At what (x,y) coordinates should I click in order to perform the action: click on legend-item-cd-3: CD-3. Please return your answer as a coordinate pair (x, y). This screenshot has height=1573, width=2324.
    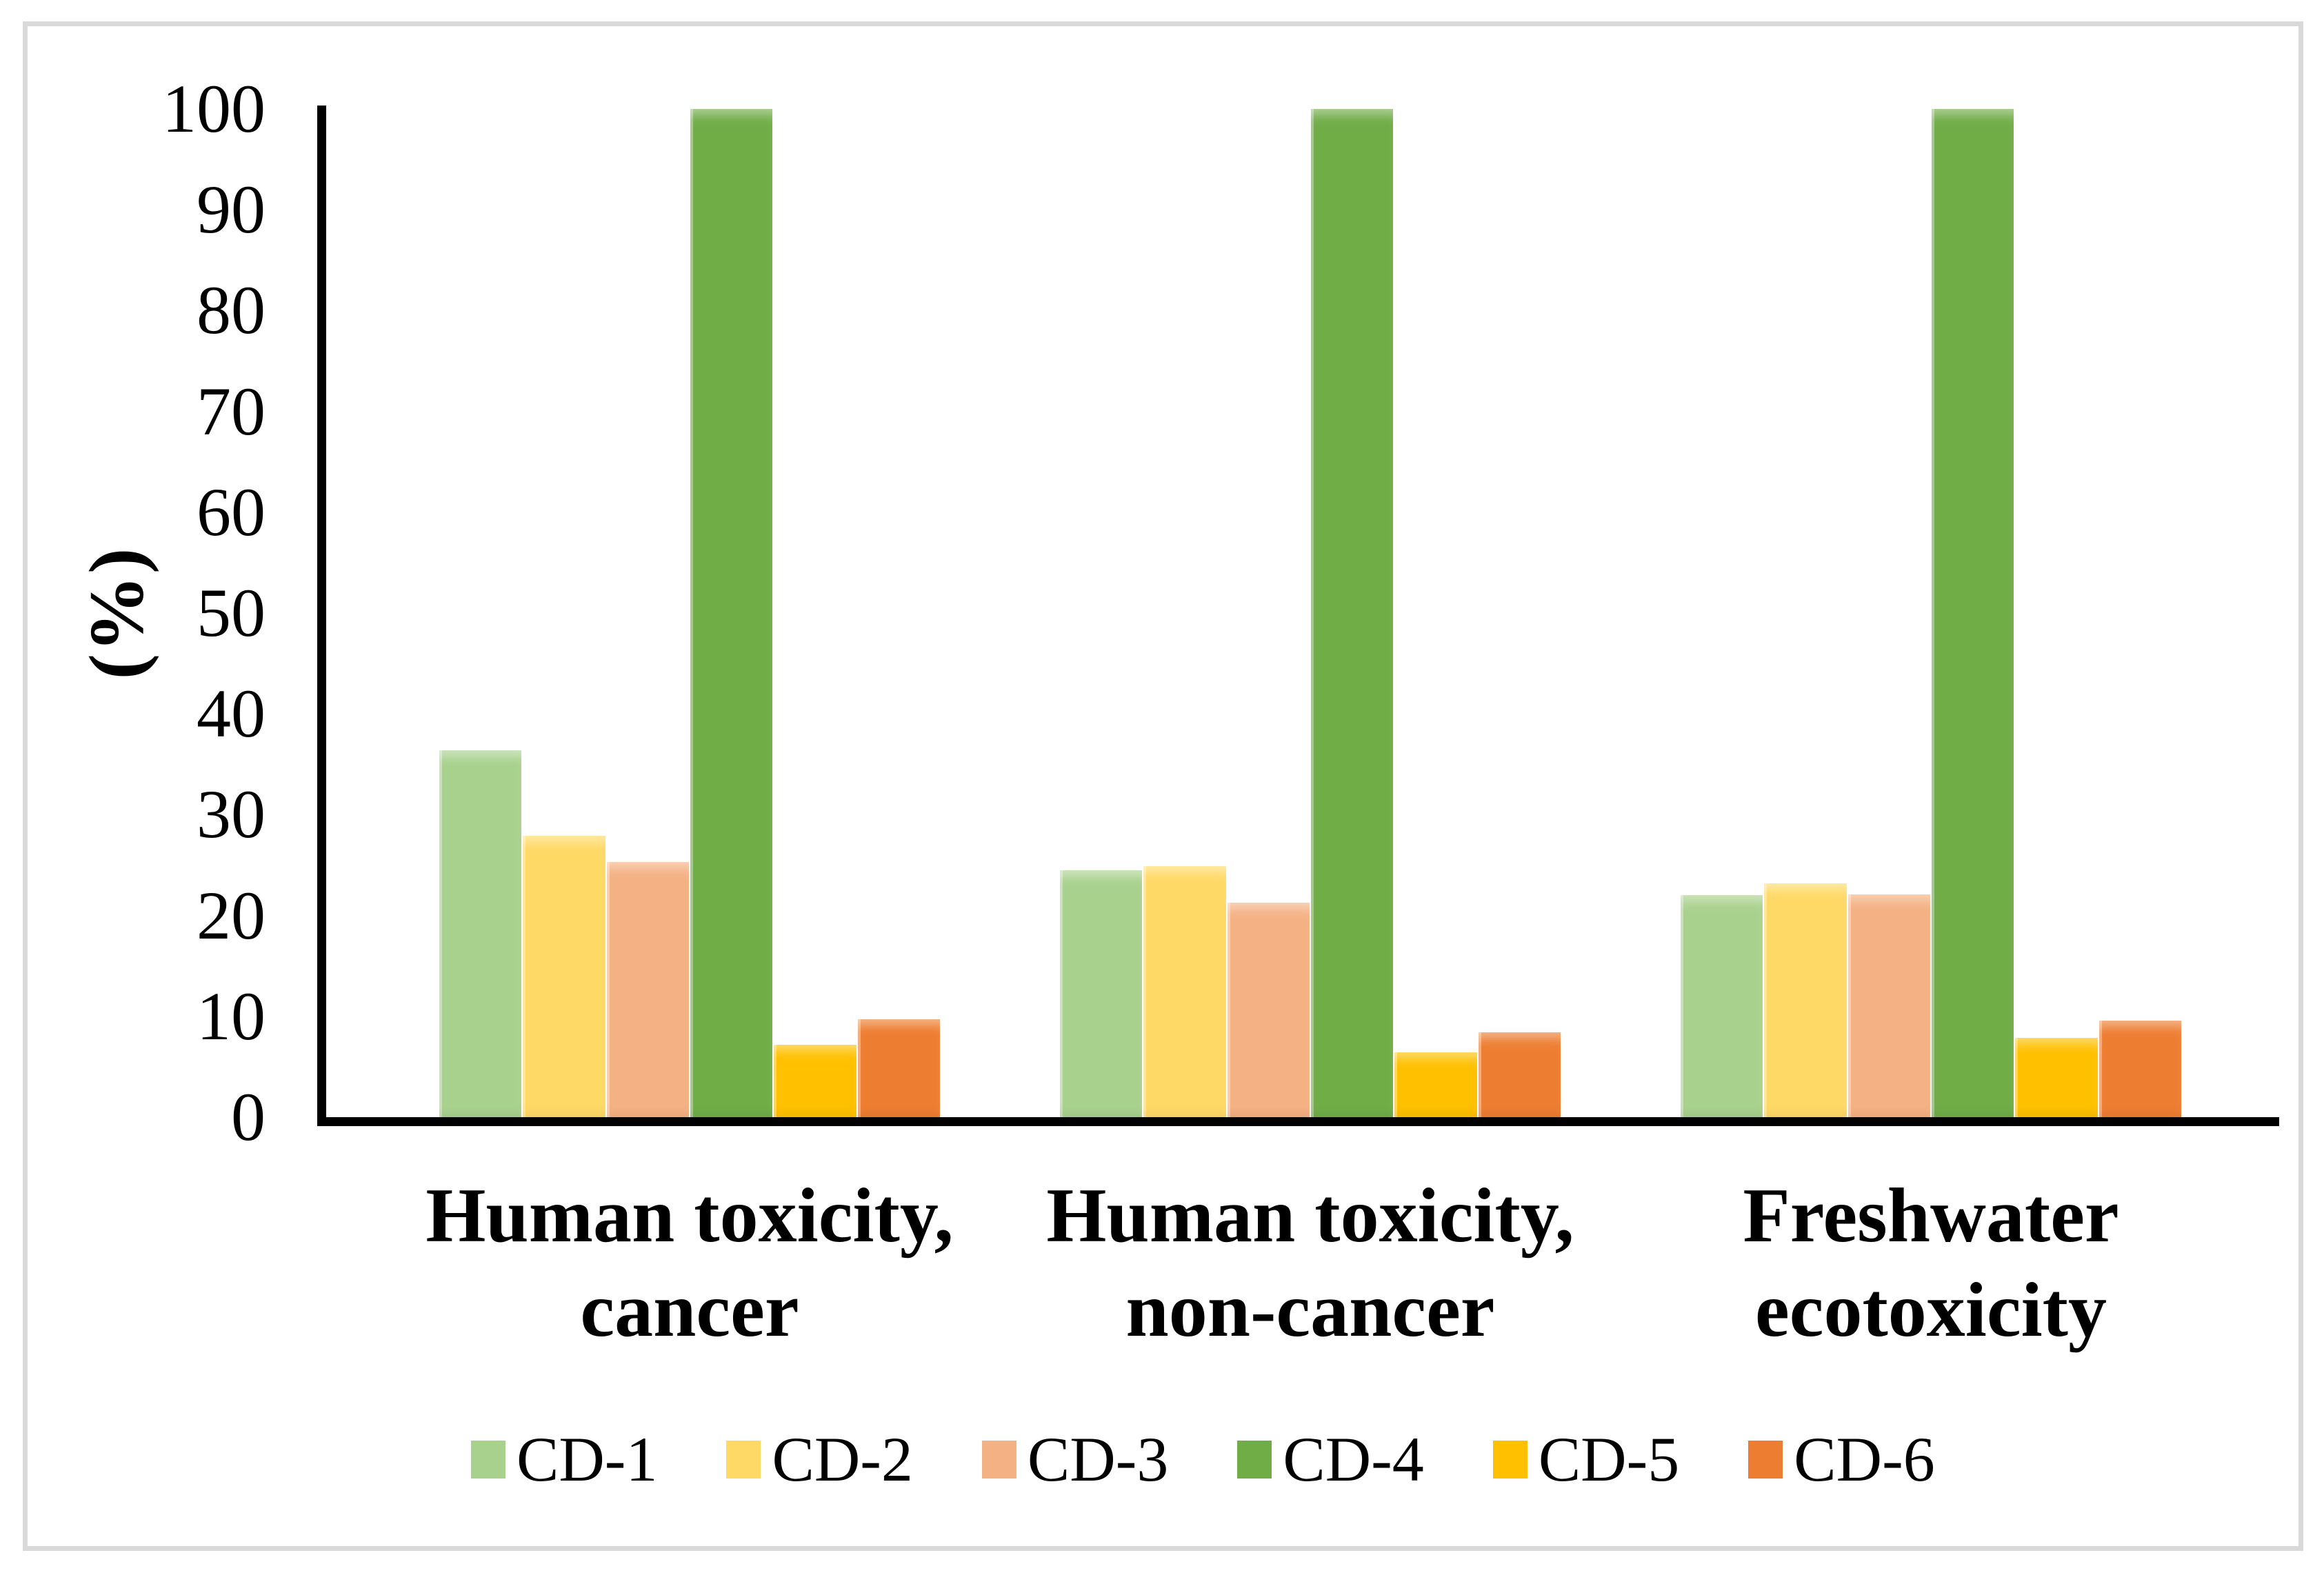
    Looking at the image, I should click on (1075, 1459).